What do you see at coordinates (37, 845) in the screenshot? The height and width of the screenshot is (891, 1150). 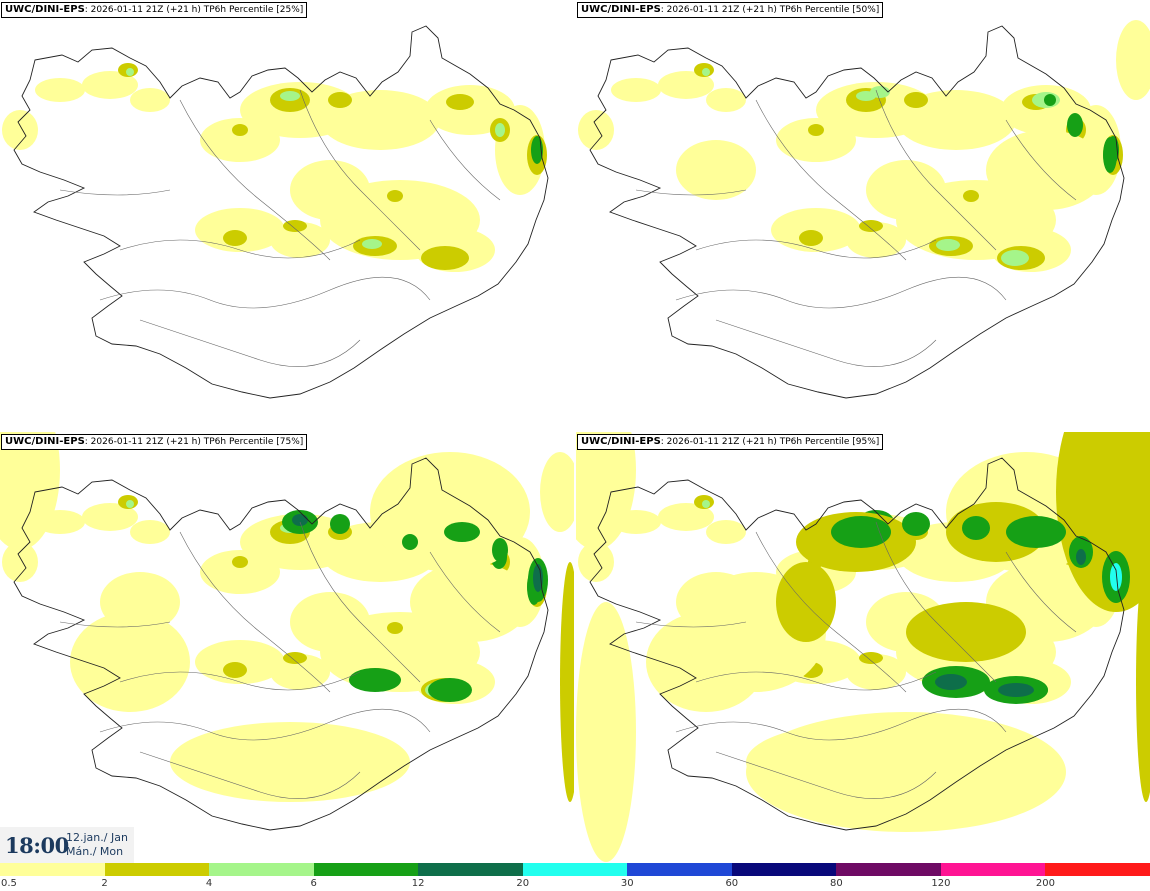 I see `valid-hour: 18:00` at bounding box center [37, 845].